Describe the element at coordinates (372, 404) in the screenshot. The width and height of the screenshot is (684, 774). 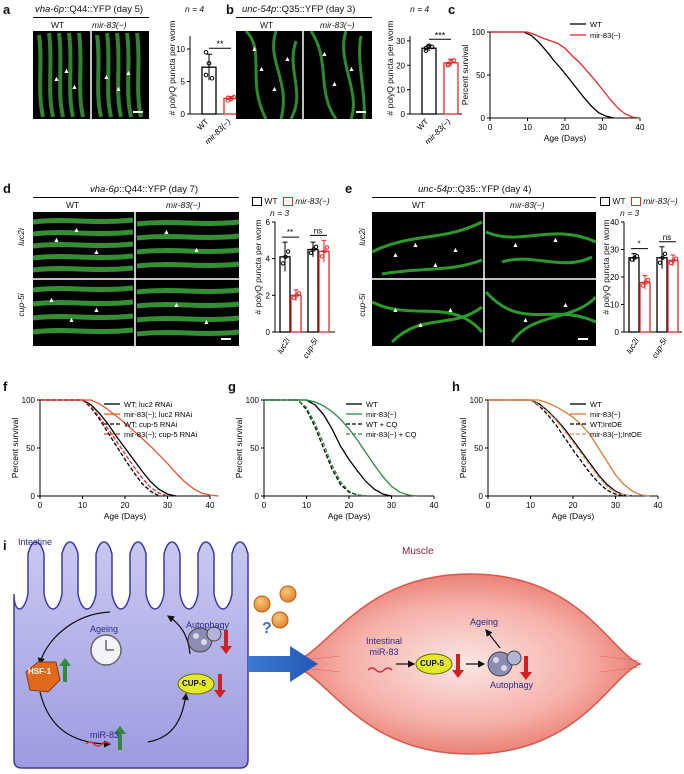
I see `legend-entry: WT` at that location.